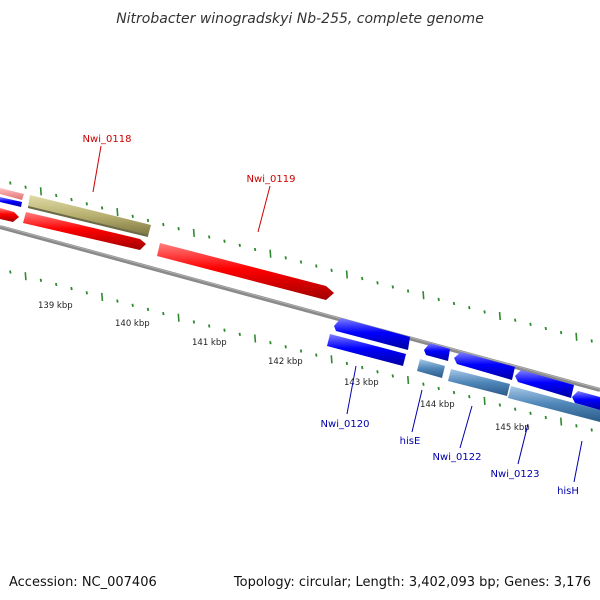  What do you see at coordinates (512, 428) in the screenshot?
I see `tick-label-145: 145 kbp` at bounding box center [512, 428].